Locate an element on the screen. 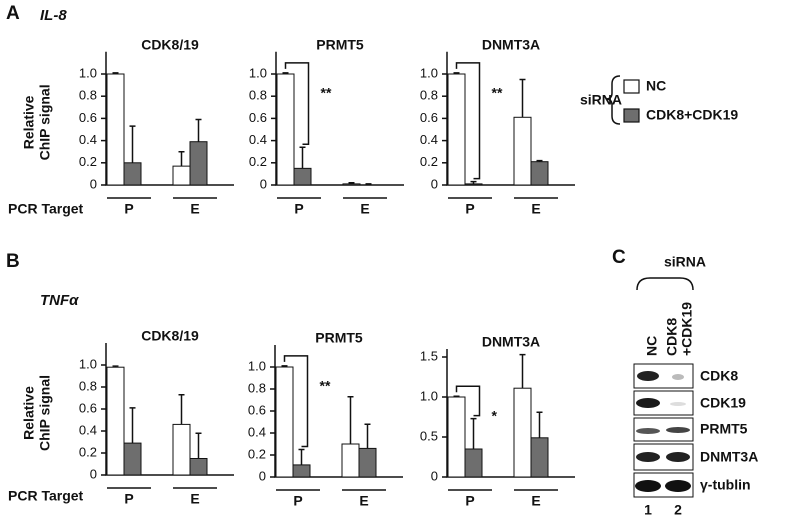  blot-box is located at coordinates (663, 429).